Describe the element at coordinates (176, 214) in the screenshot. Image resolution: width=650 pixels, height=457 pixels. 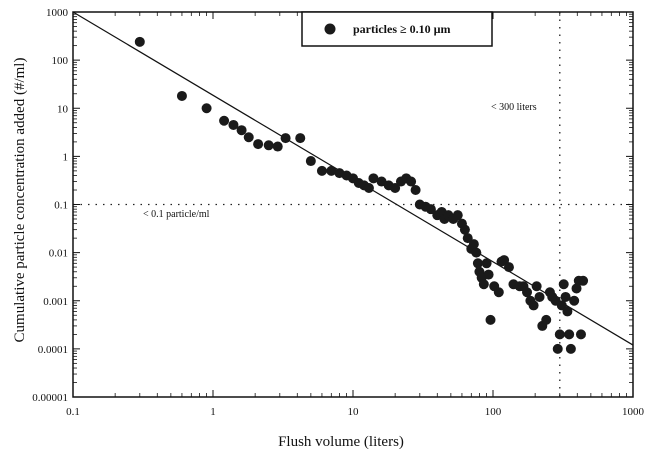
I see `reference-line-label-y: < 0.1 particle/ml` at that location.